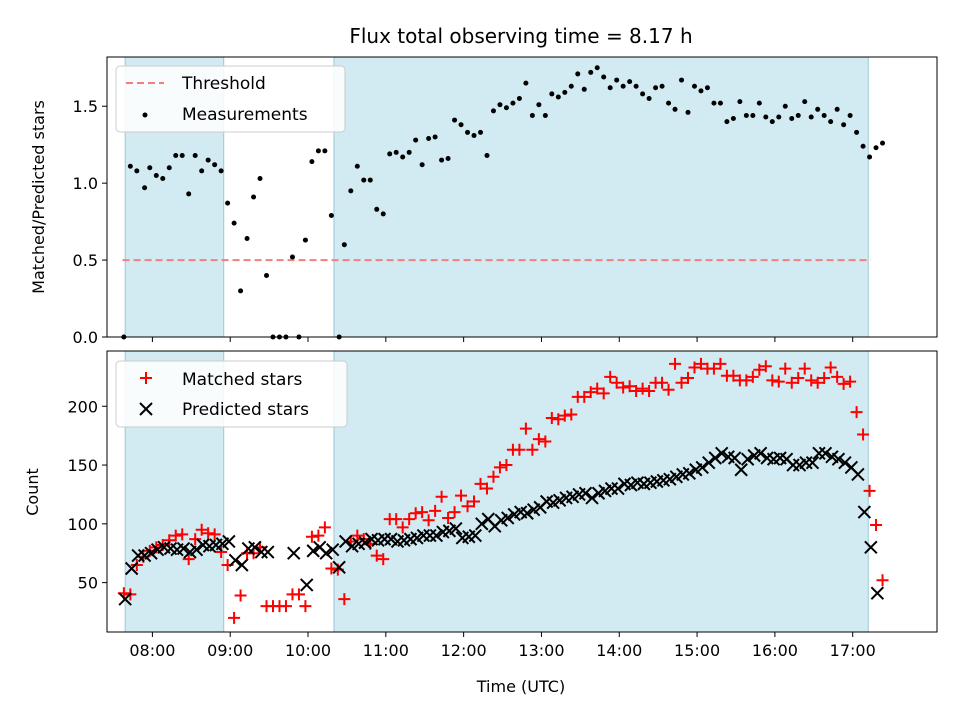 This screenshot has height=720, width=960. Describe the element at coordinates (386, 650) in the screenshot. I see `x-tick-label: 11:00` at that location.